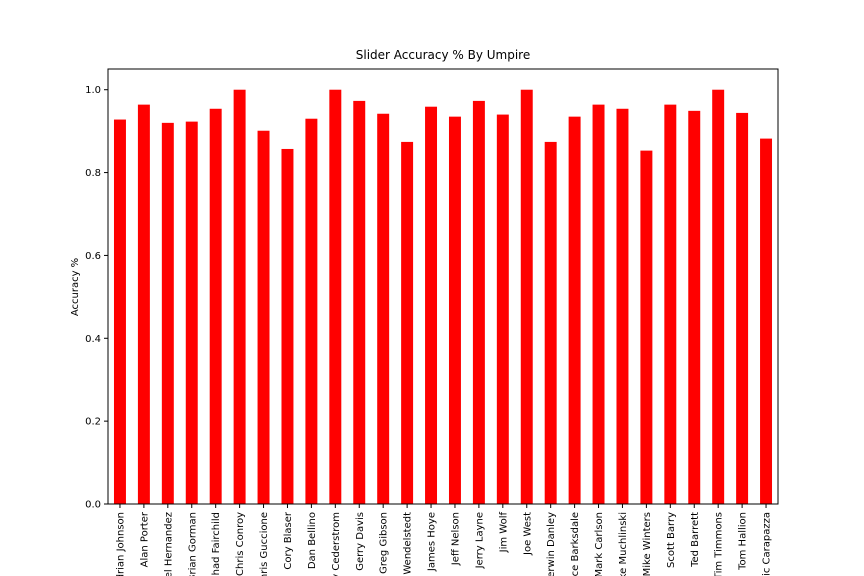  Describe the element at coordinates (408, 544) in the screenshot. I see `x-tick-label: Hunter Wendelstedt` at that location.